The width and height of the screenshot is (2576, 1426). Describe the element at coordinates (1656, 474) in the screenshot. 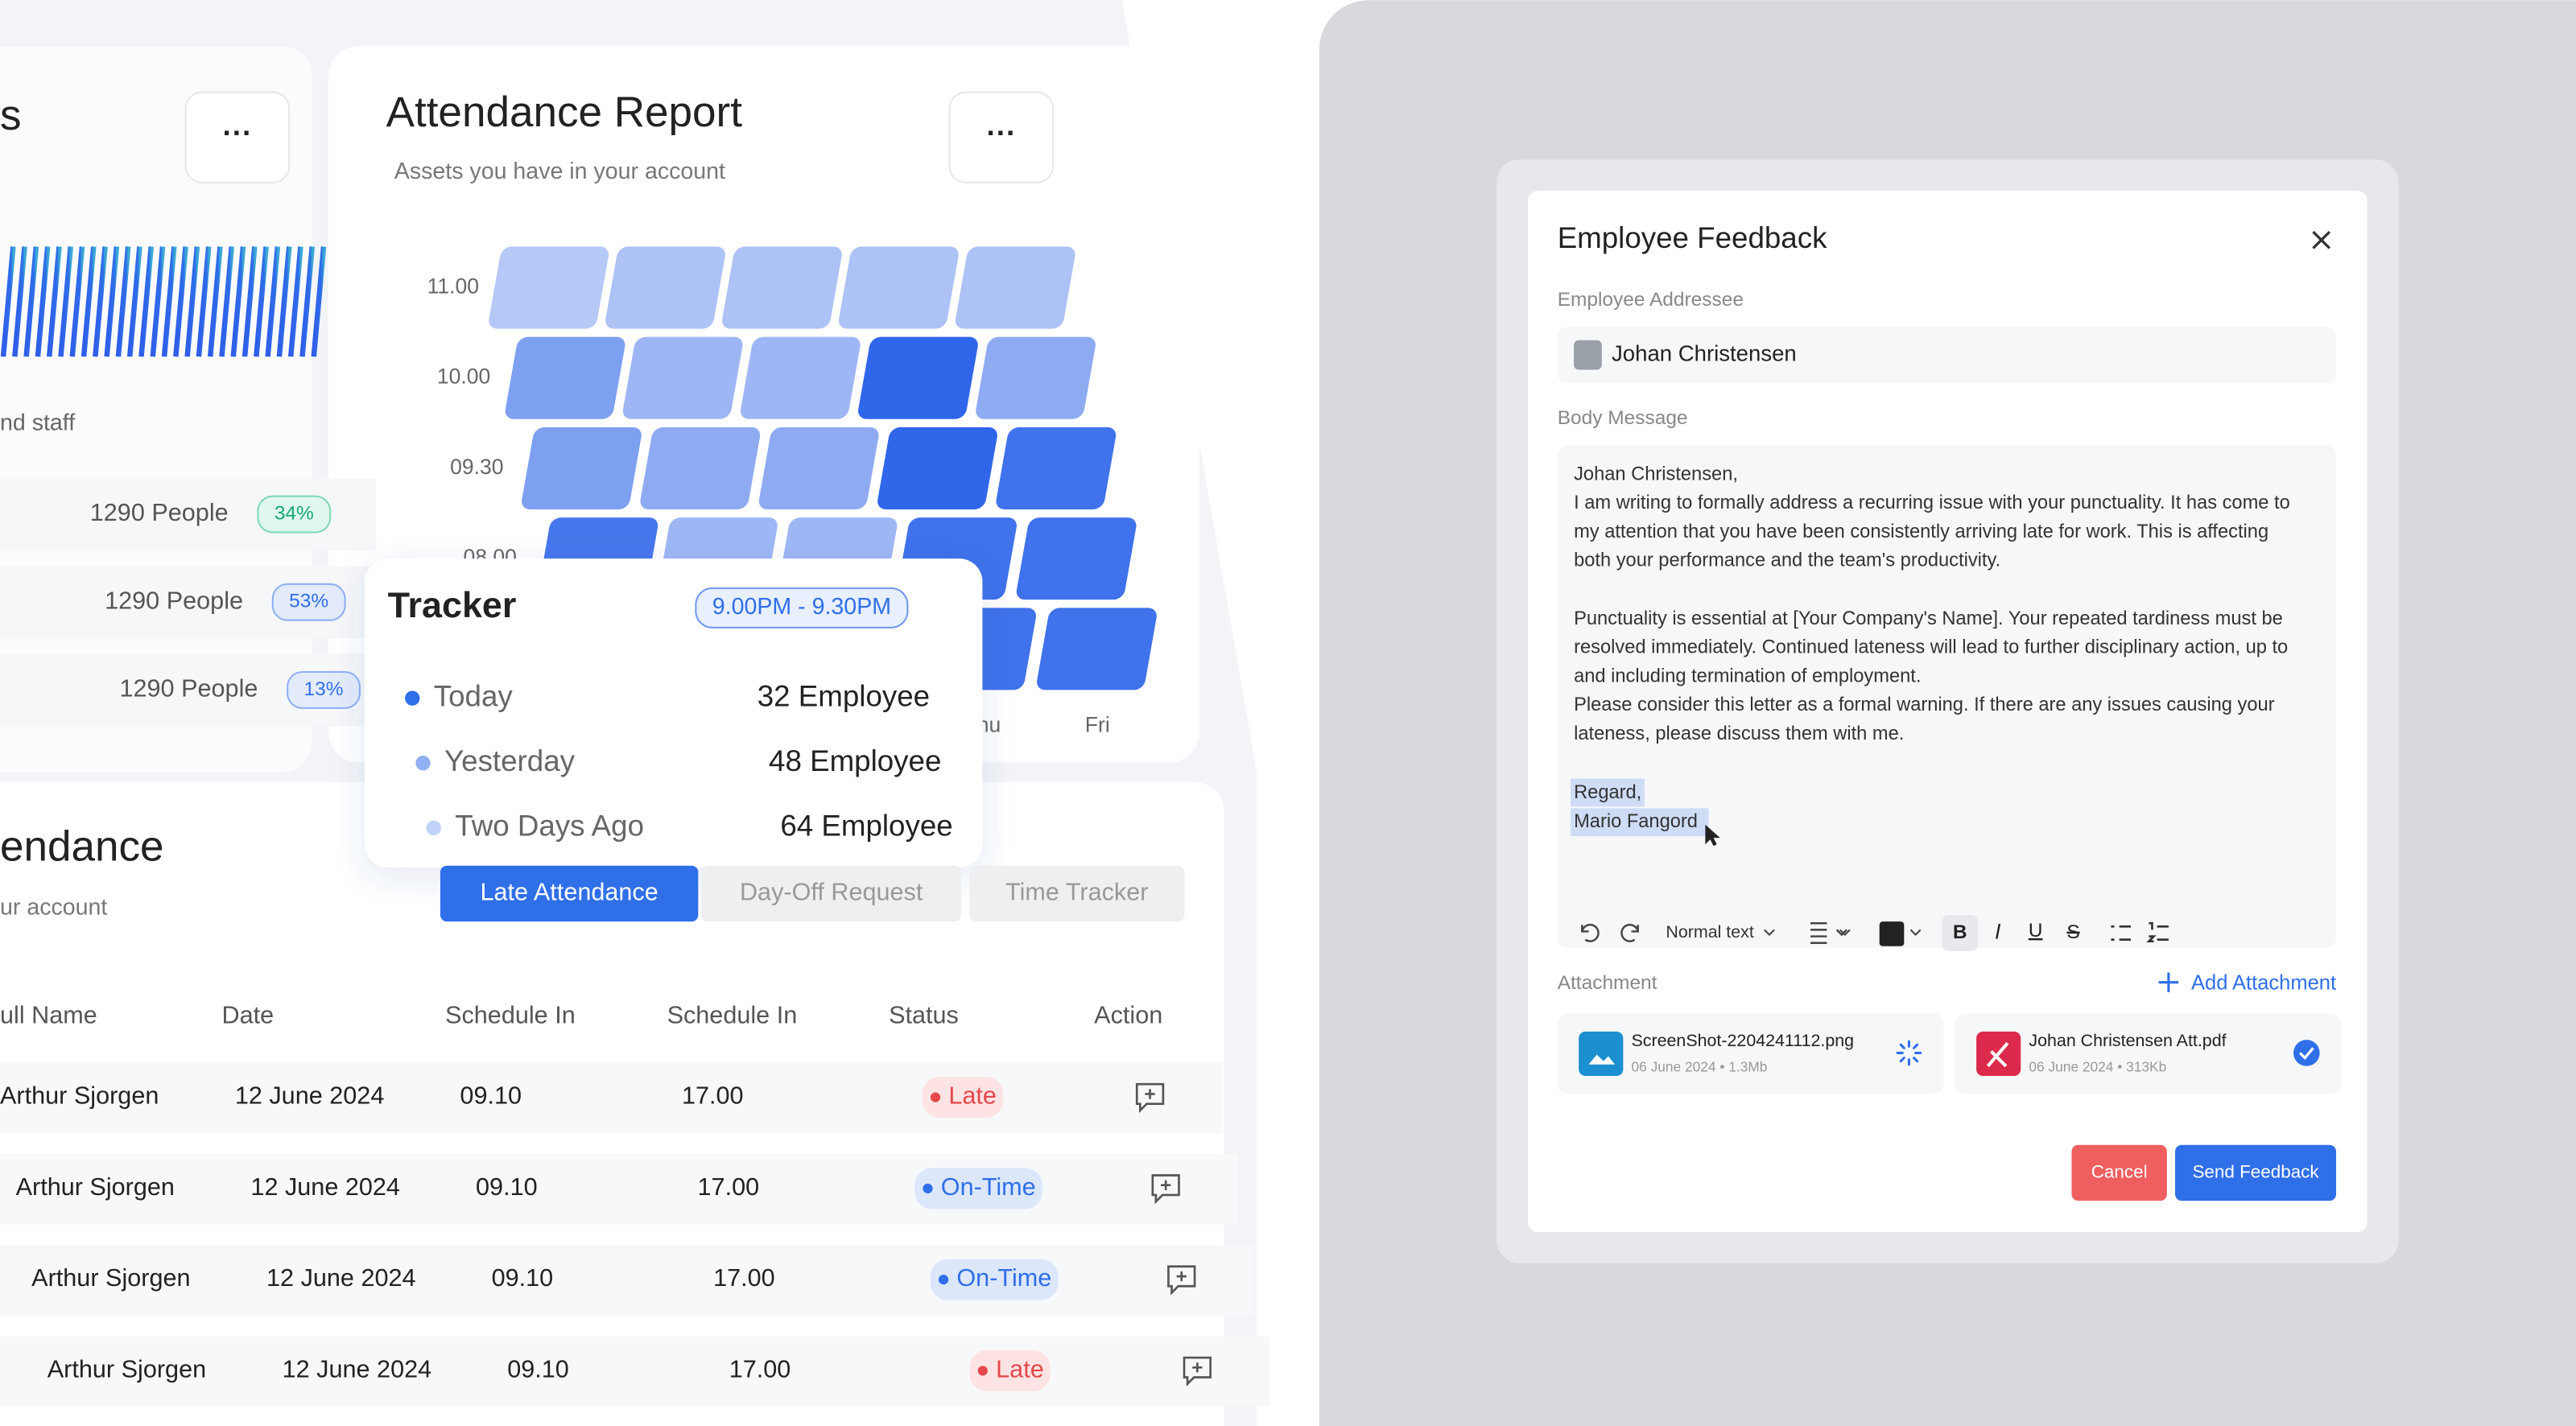

I see `body-line: Johan Christensen,` at that location.